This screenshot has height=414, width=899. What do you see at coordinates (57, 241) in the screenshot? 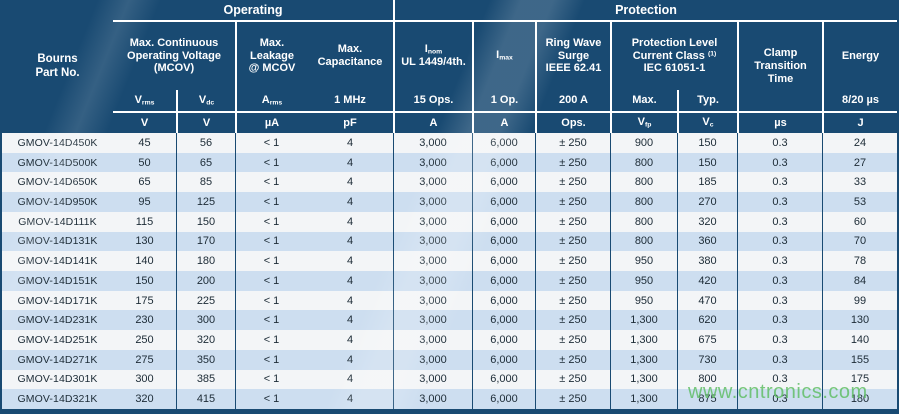
I see `cell-part-no: GMOV-14D131K` at bounding box center [57, 241].